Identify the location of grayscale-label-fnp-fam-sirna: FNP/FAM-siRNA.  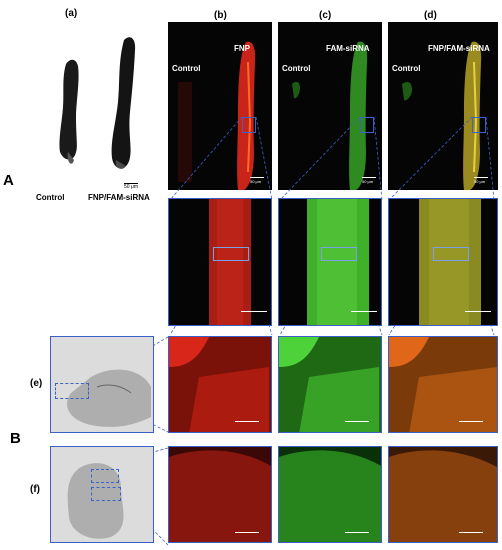
(119, 197).